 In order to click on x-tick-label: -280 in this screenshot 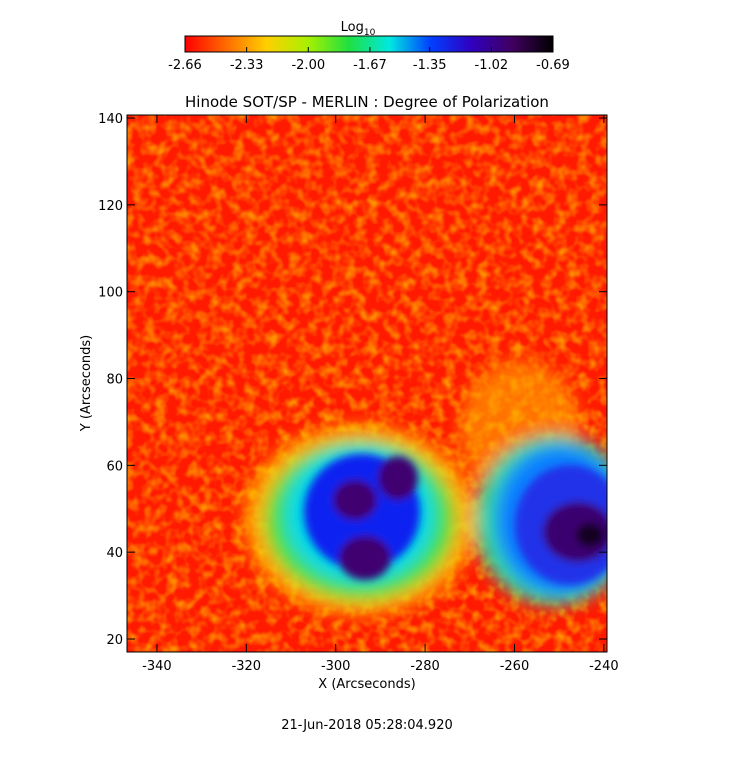, I will do `click(425, 666)`.